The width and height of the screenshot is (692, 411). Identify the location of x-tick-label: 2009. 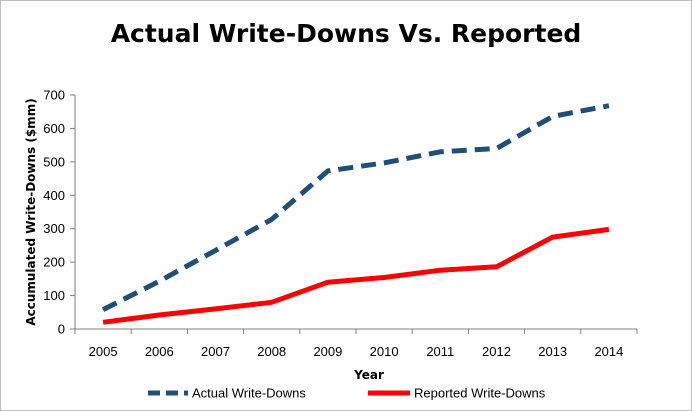
(327, 351).